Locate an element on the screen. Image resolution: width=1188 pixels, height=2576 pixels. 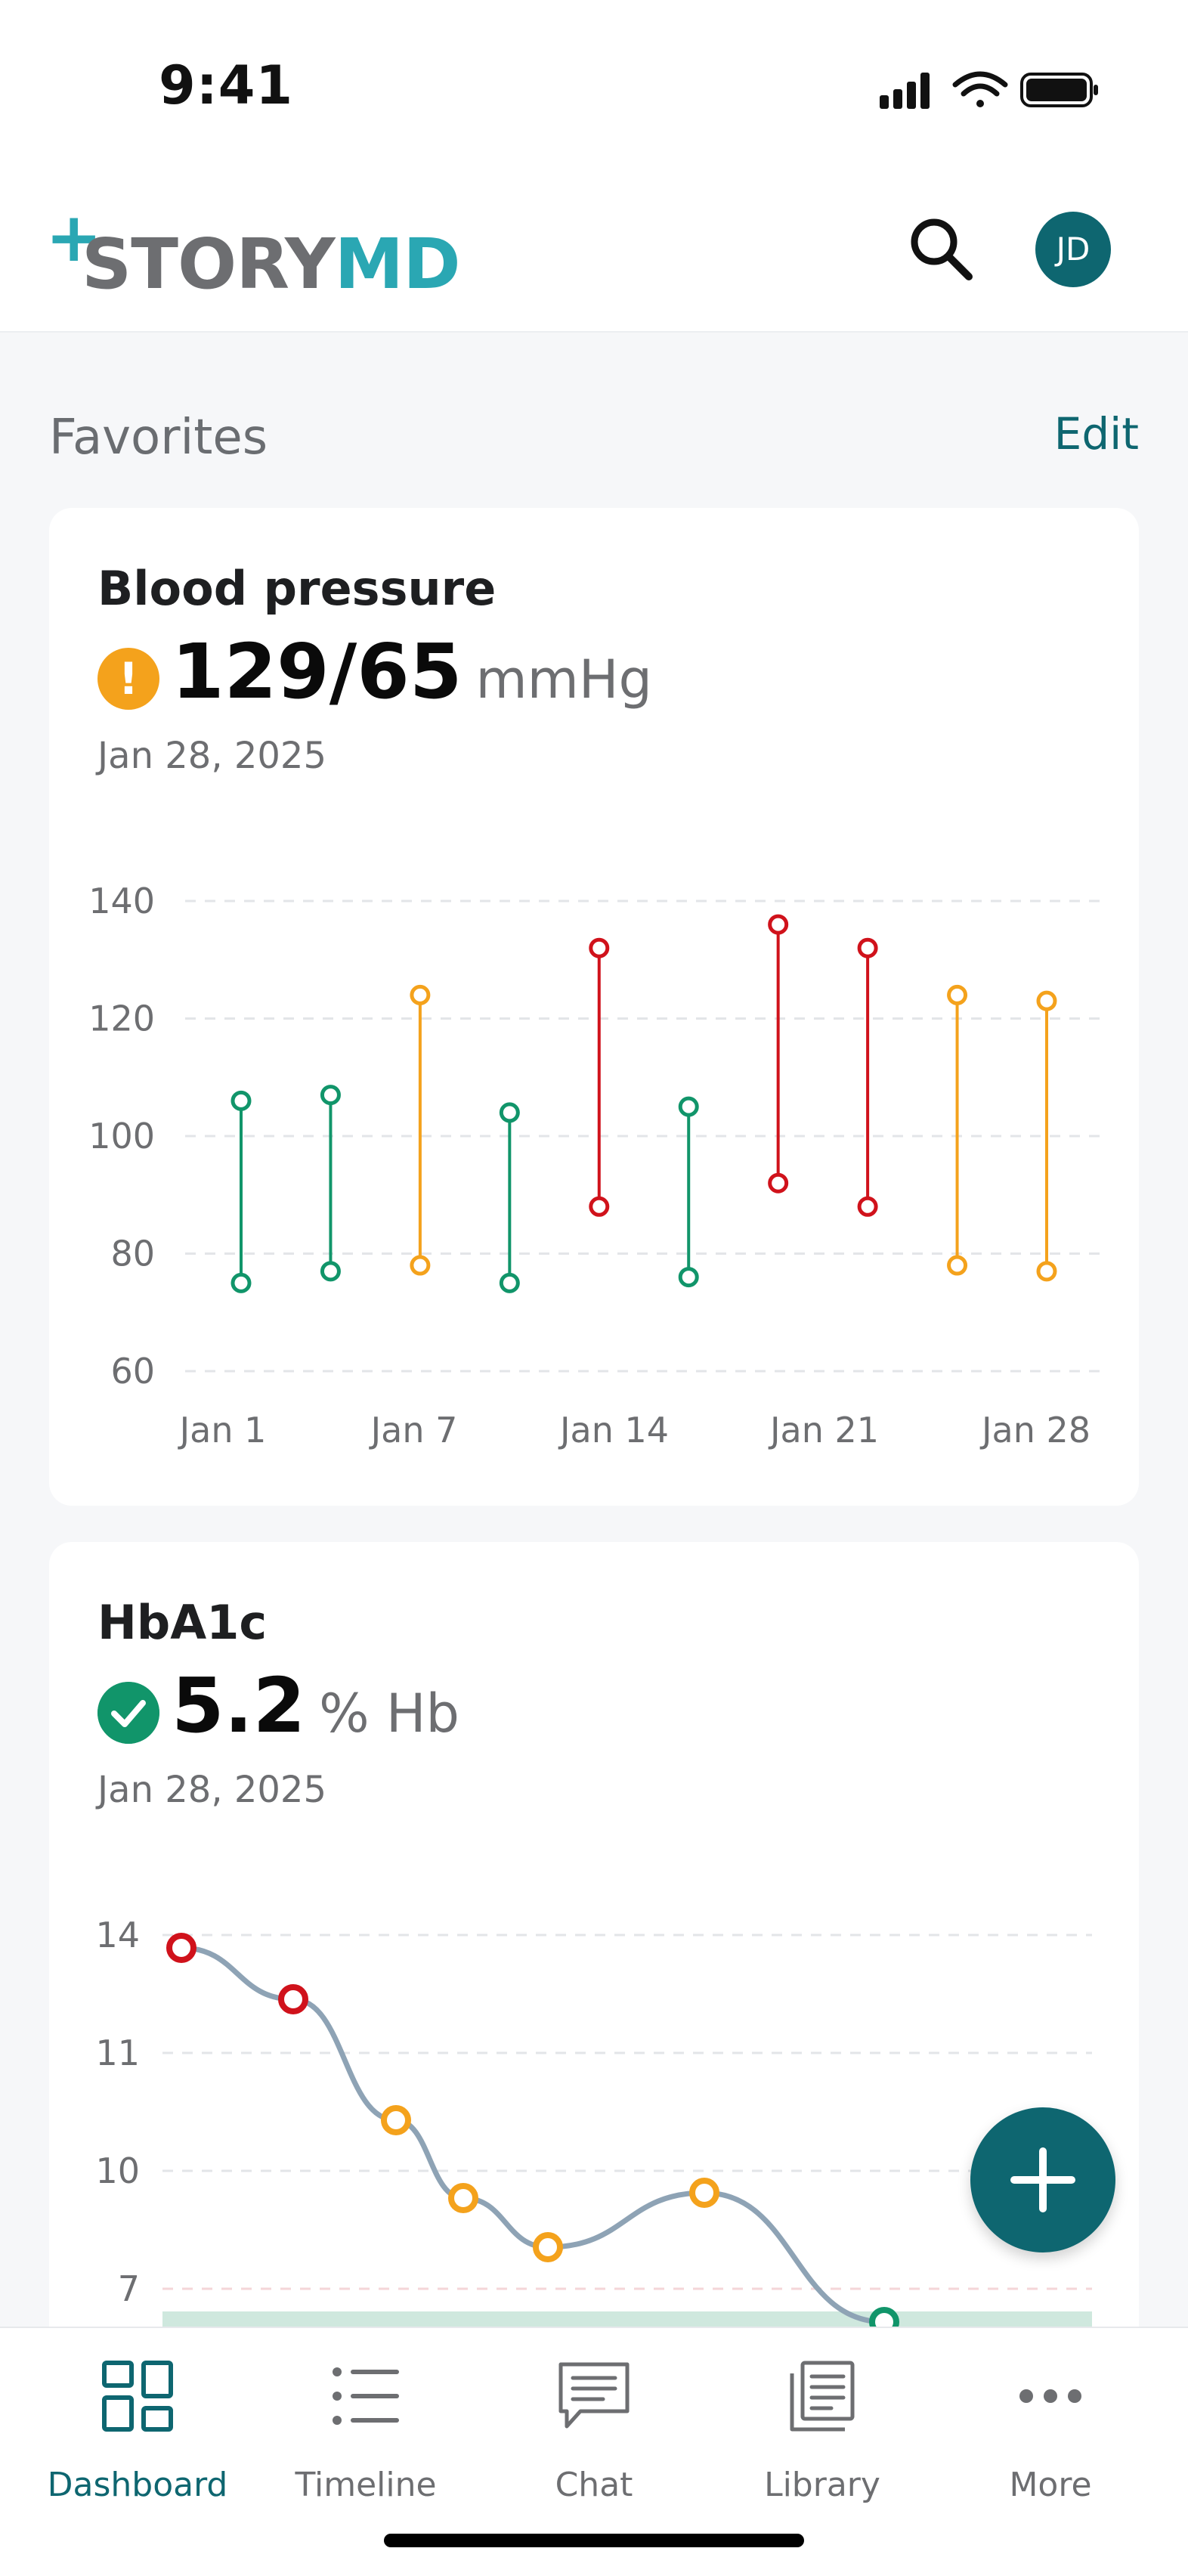
nav-dashboard: Dashboard is located at coordinates (138, 2418).